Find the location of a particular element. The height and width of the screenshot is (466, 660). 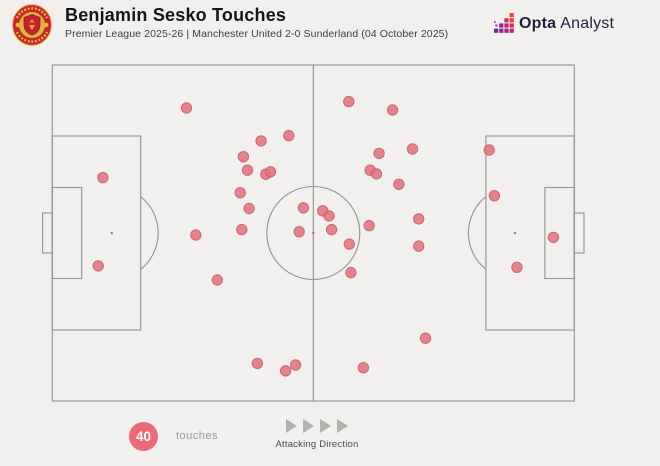

center-spot is located at coordinates (313, 233).